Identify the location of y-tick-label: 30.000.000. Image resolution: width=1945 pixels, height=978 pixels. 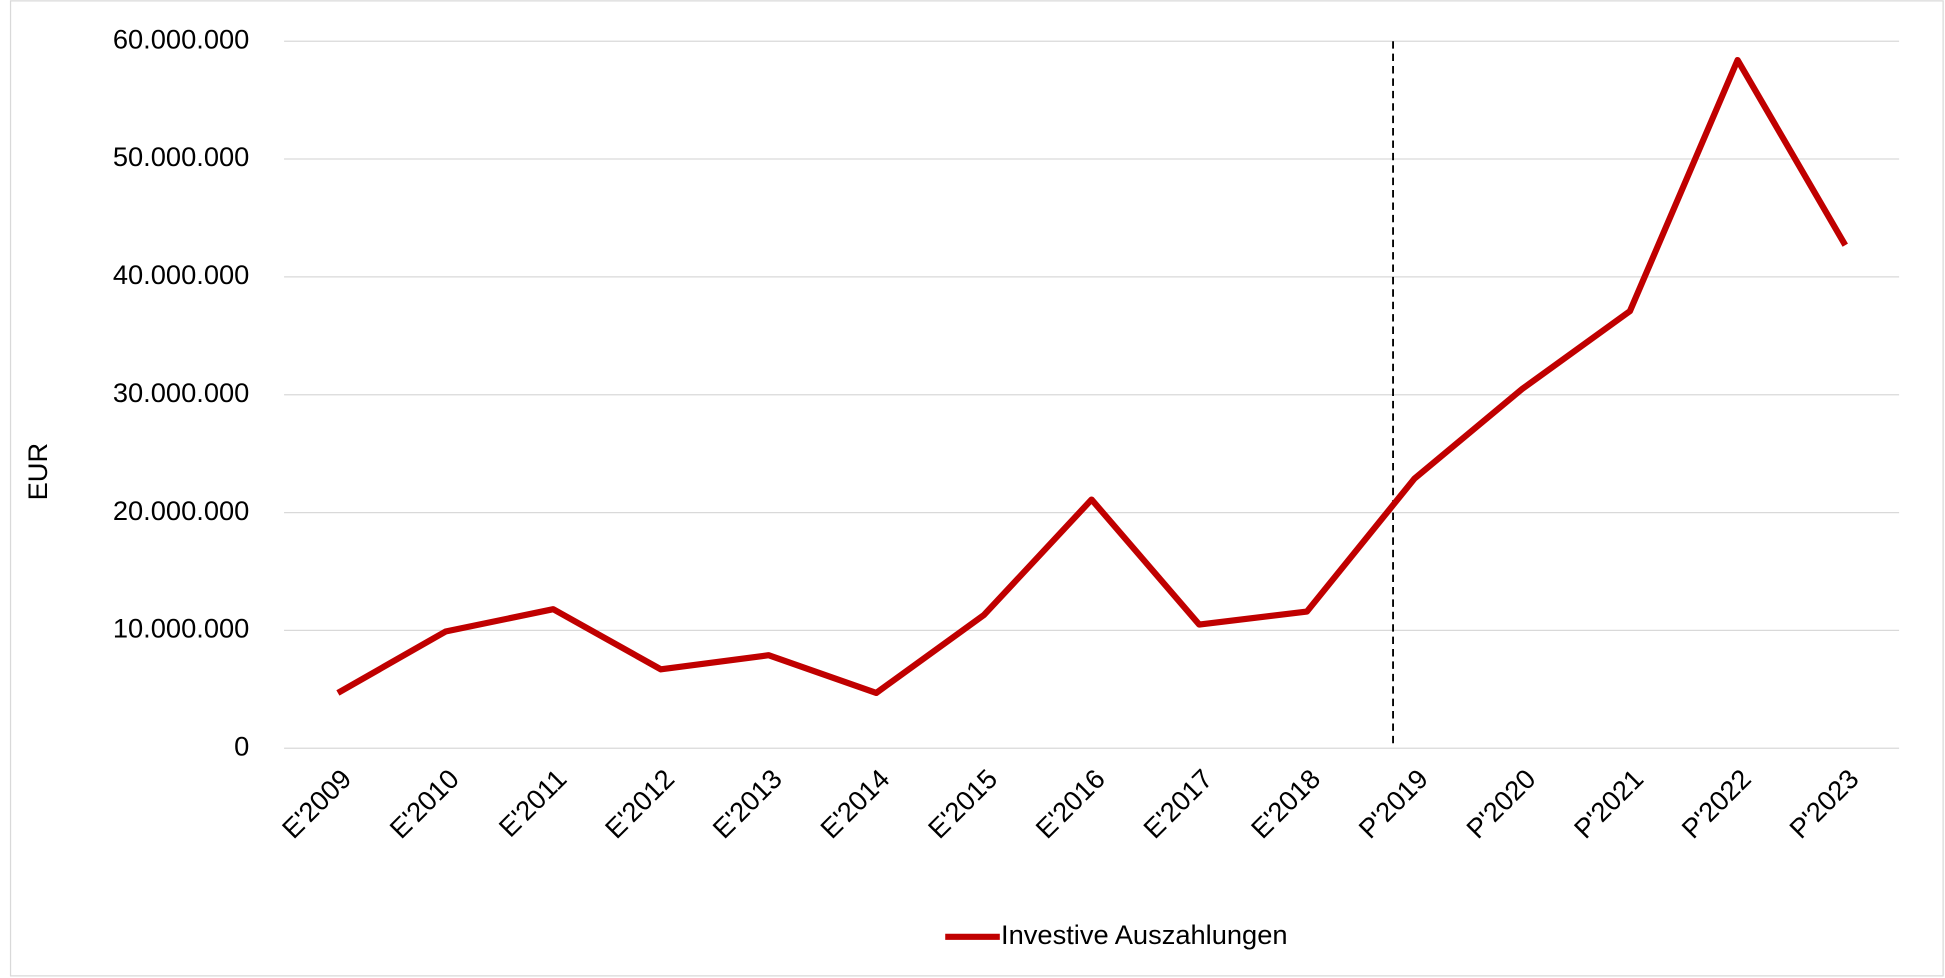
(181, 392).